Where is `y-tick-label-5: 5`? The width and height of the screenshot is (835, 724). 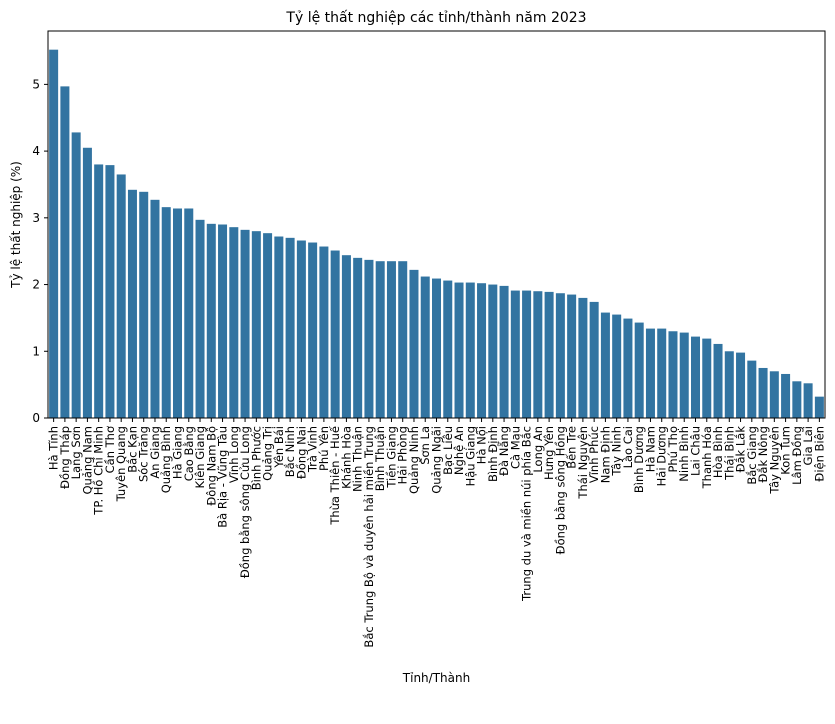 y-tick-label-5: 5 is located at coordinates (36, 84).